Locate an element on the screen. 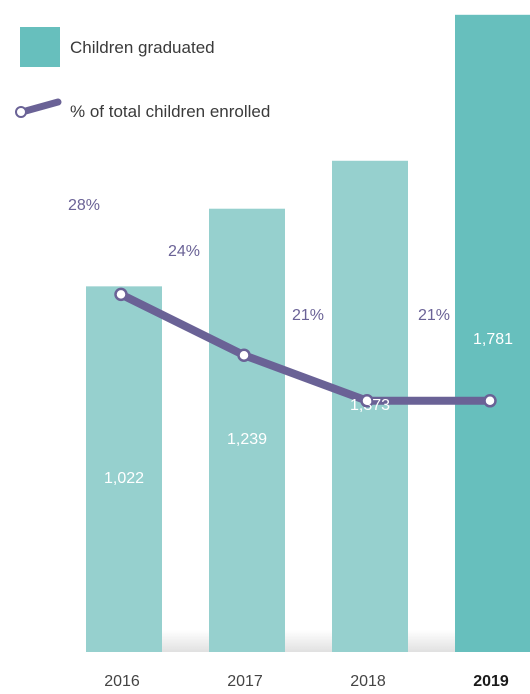  line-label-2018: 21% is located at coordinates (308, 315).